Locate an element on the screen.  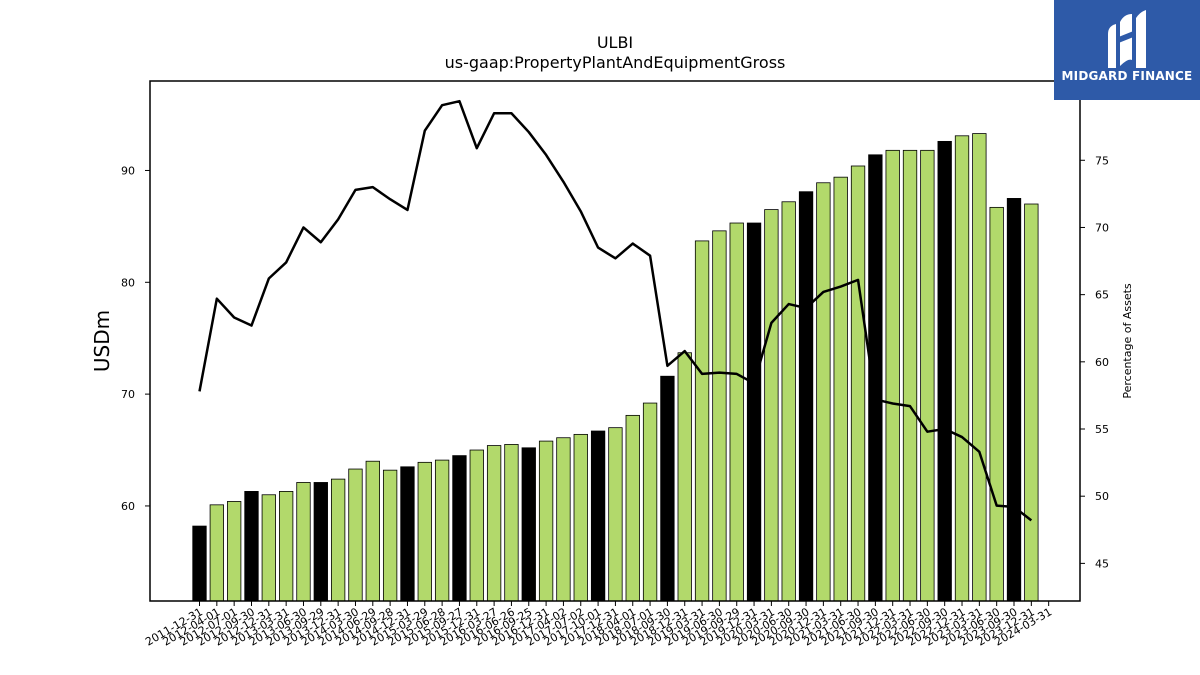
y2-tick-label: 50 is located at coordinates (1102, 496).